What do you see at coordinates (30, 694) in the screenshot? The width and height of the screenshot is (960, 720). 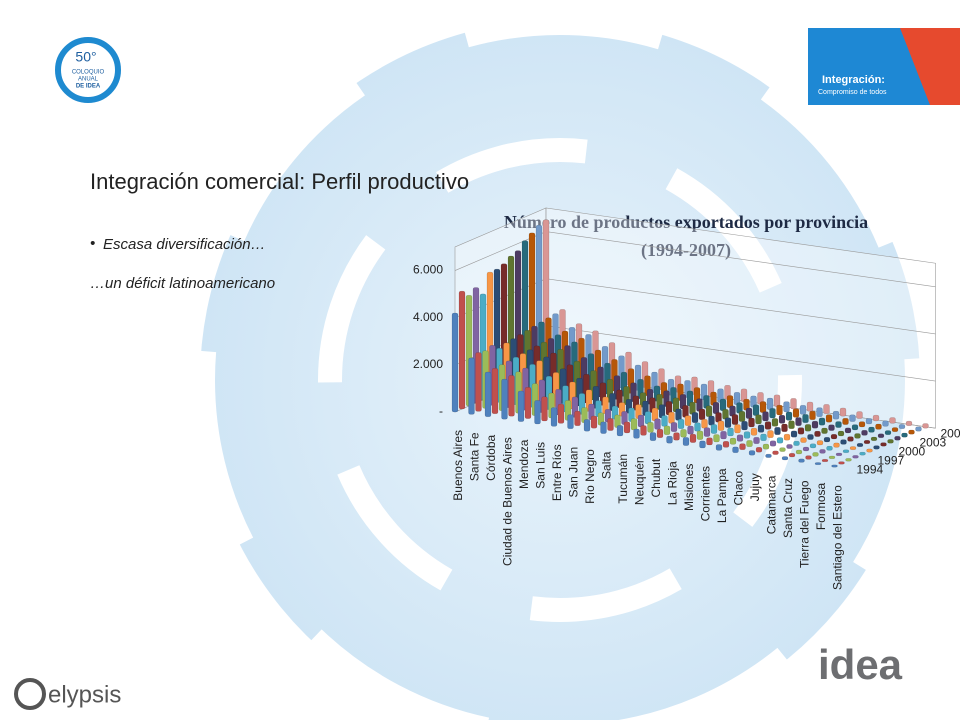 I see `elypsis-icon` at bounding box center [30, 694].